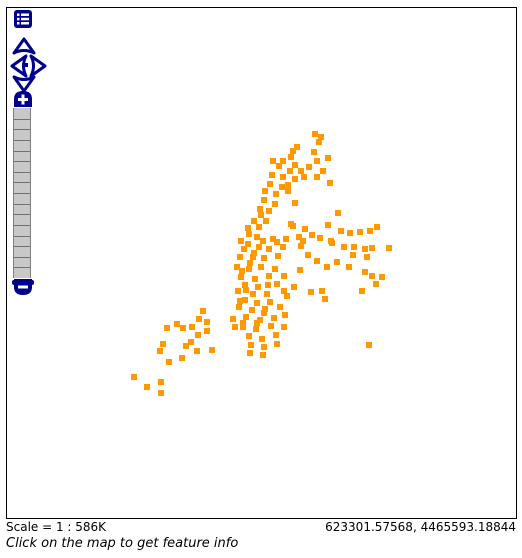  What do you see at coordinates (24, 47) in the screenshot?
I see `pan-up-icon` at bounding box center [24, 47].